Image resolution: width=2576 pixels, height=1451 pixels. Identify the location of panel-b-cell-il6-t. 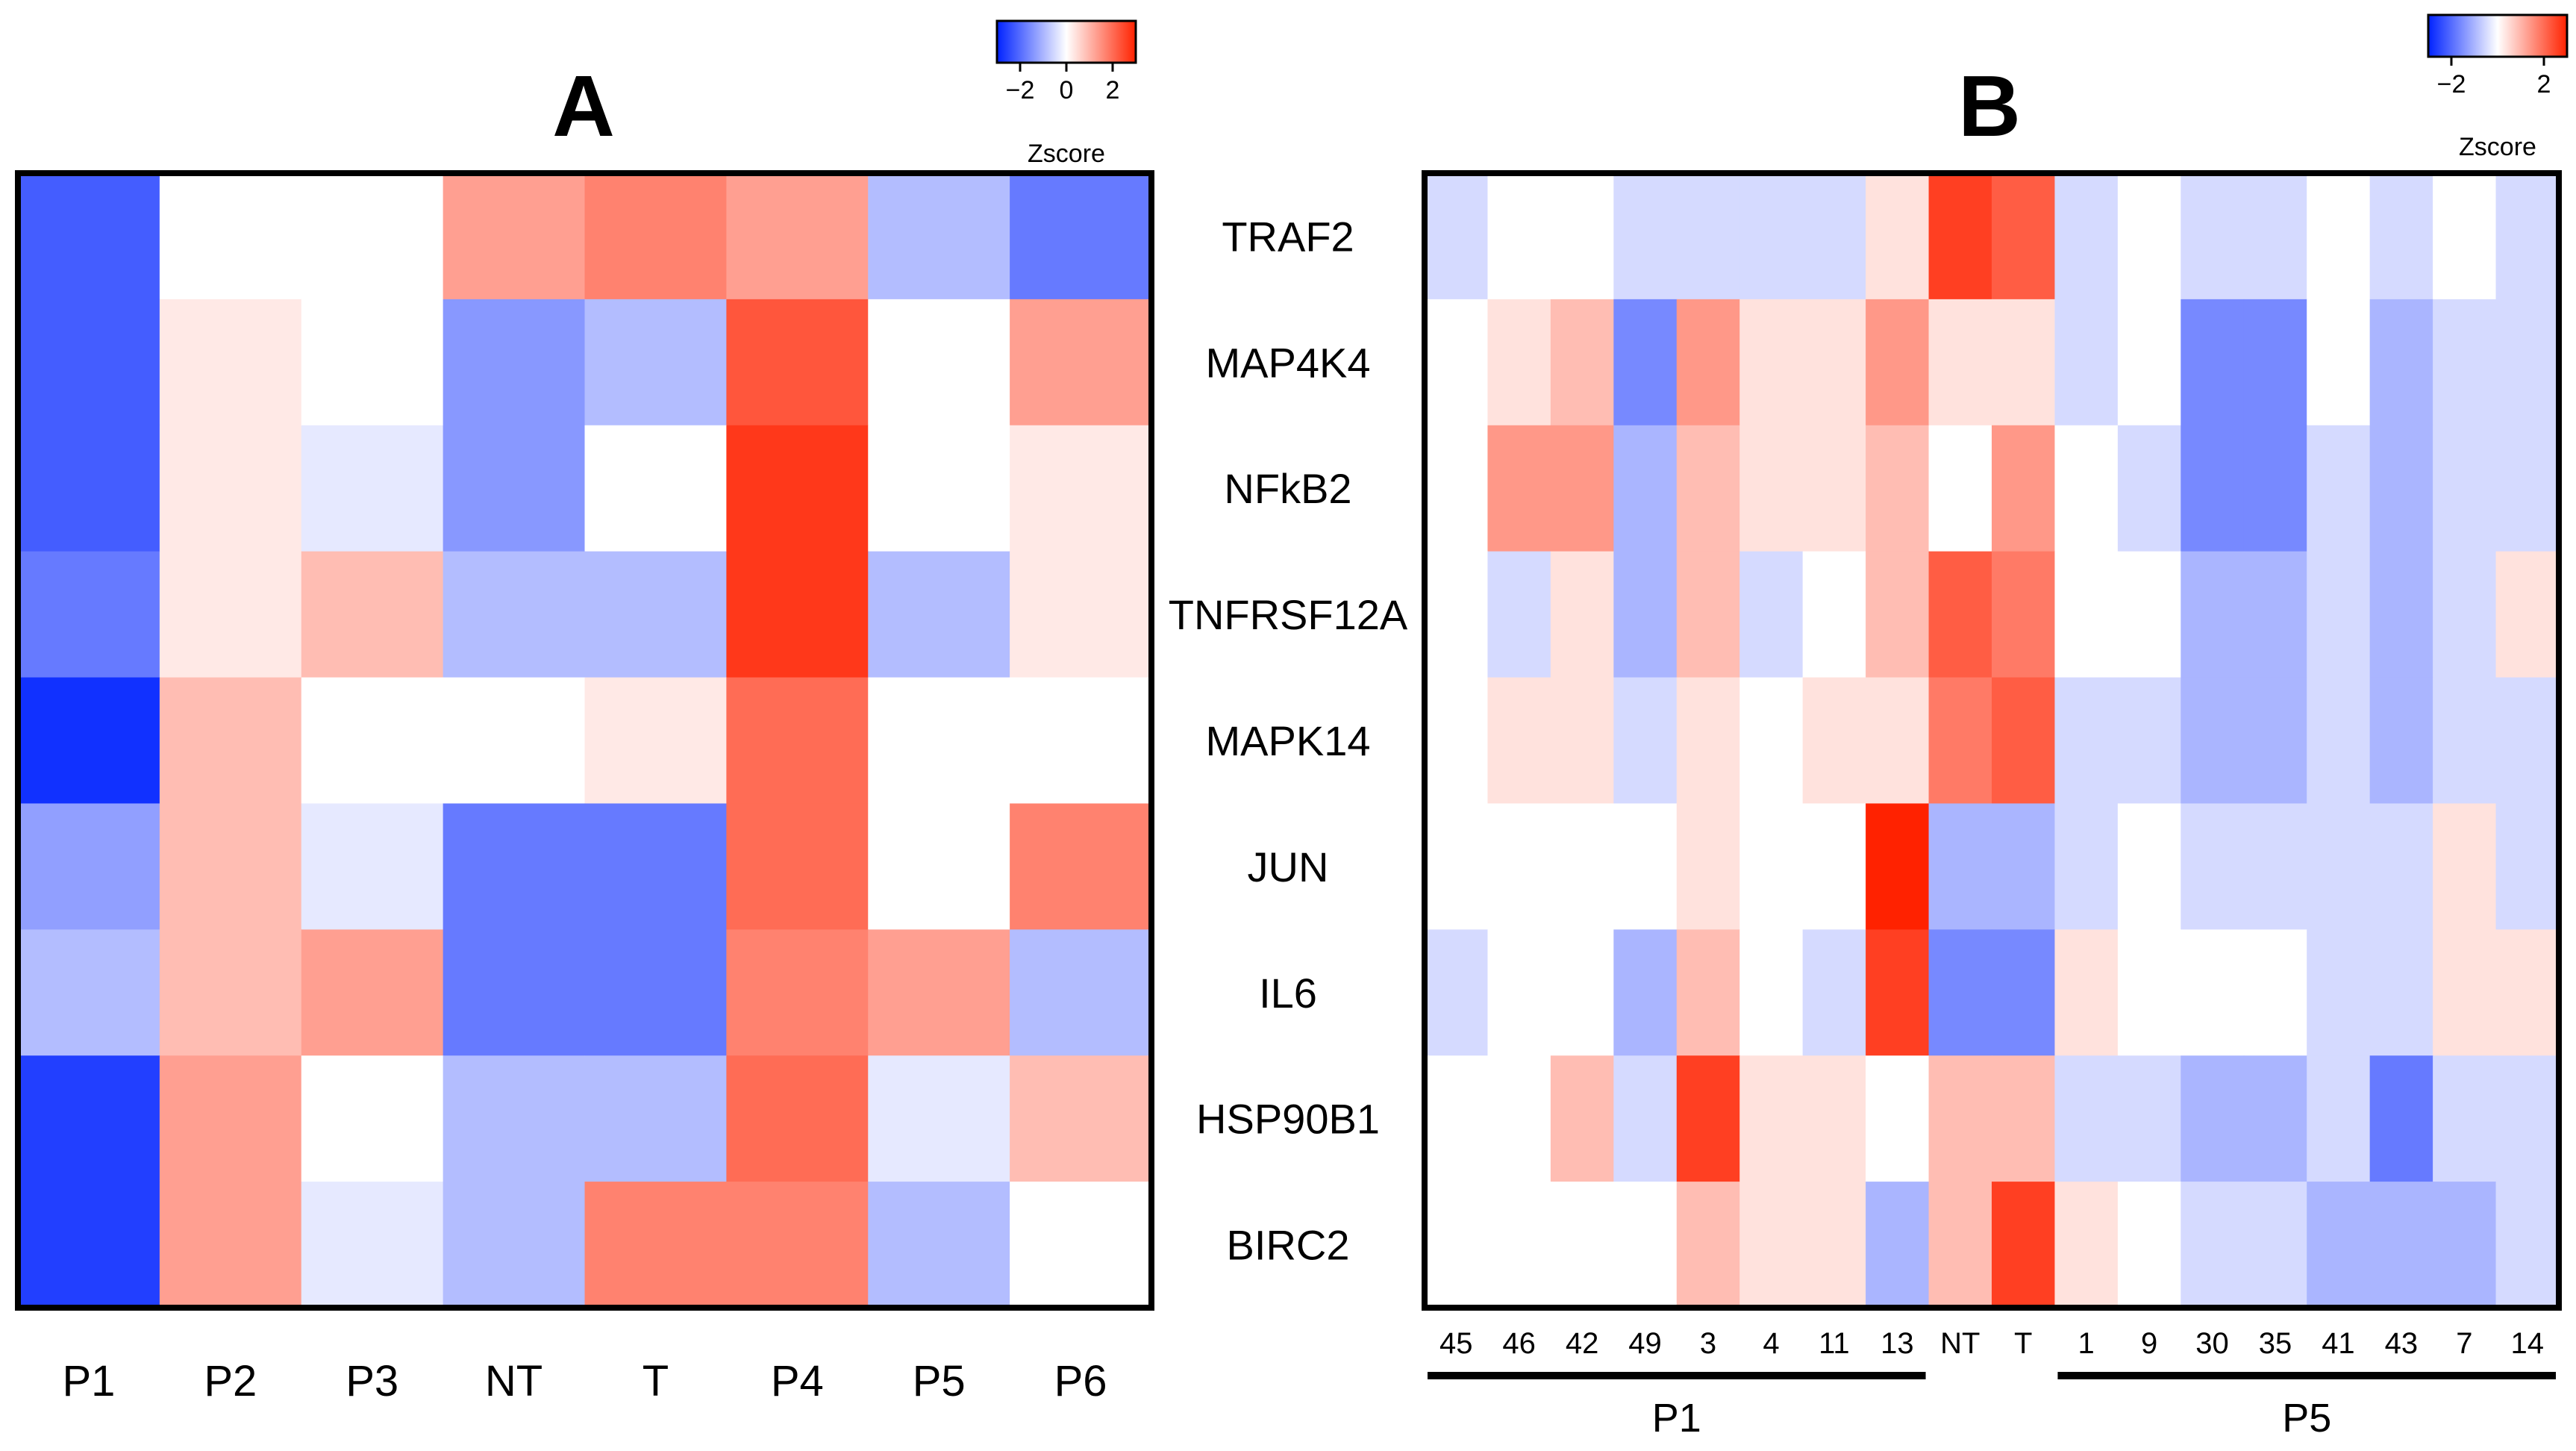
(2024, 992).